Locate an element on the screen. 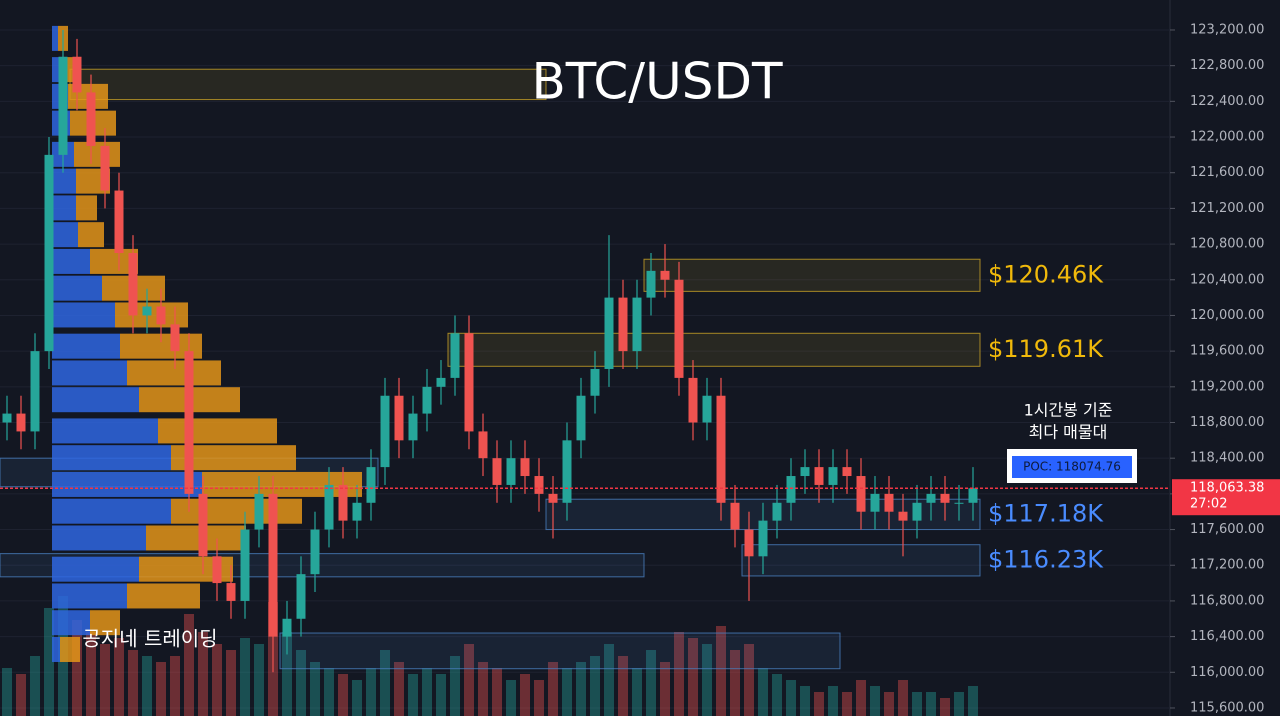 The image size is (1280, 716). y-tick-label: 117,200.00 is located at coordinates (1227, 565).